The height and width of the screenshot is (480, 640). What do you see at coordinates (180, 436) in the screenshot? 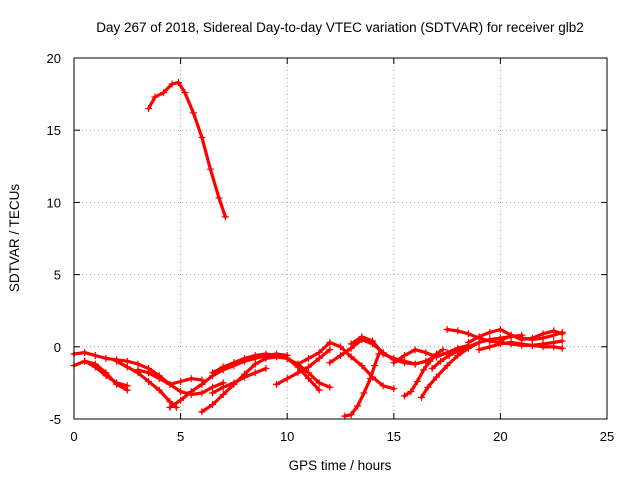
I see `x-tick-label: 5` at bounding box center [180, 436].